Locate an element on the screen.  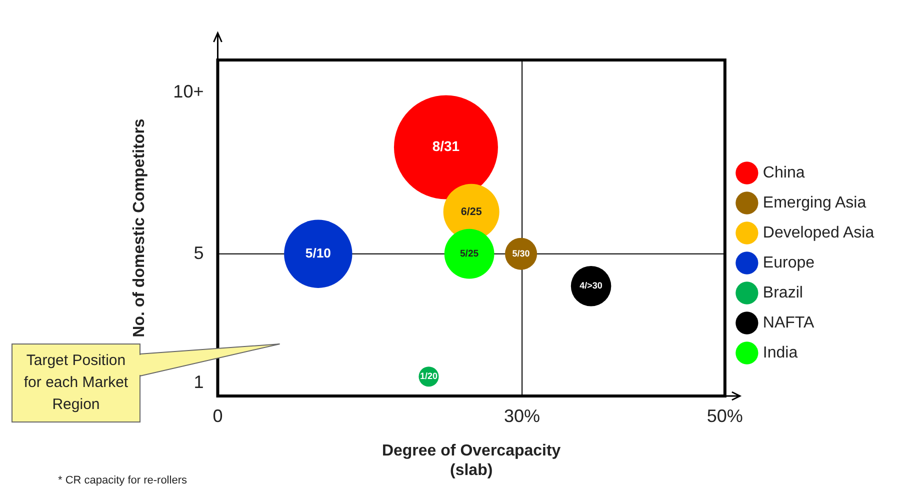
annotation: 5/10 is located at coordinates (318, 252).